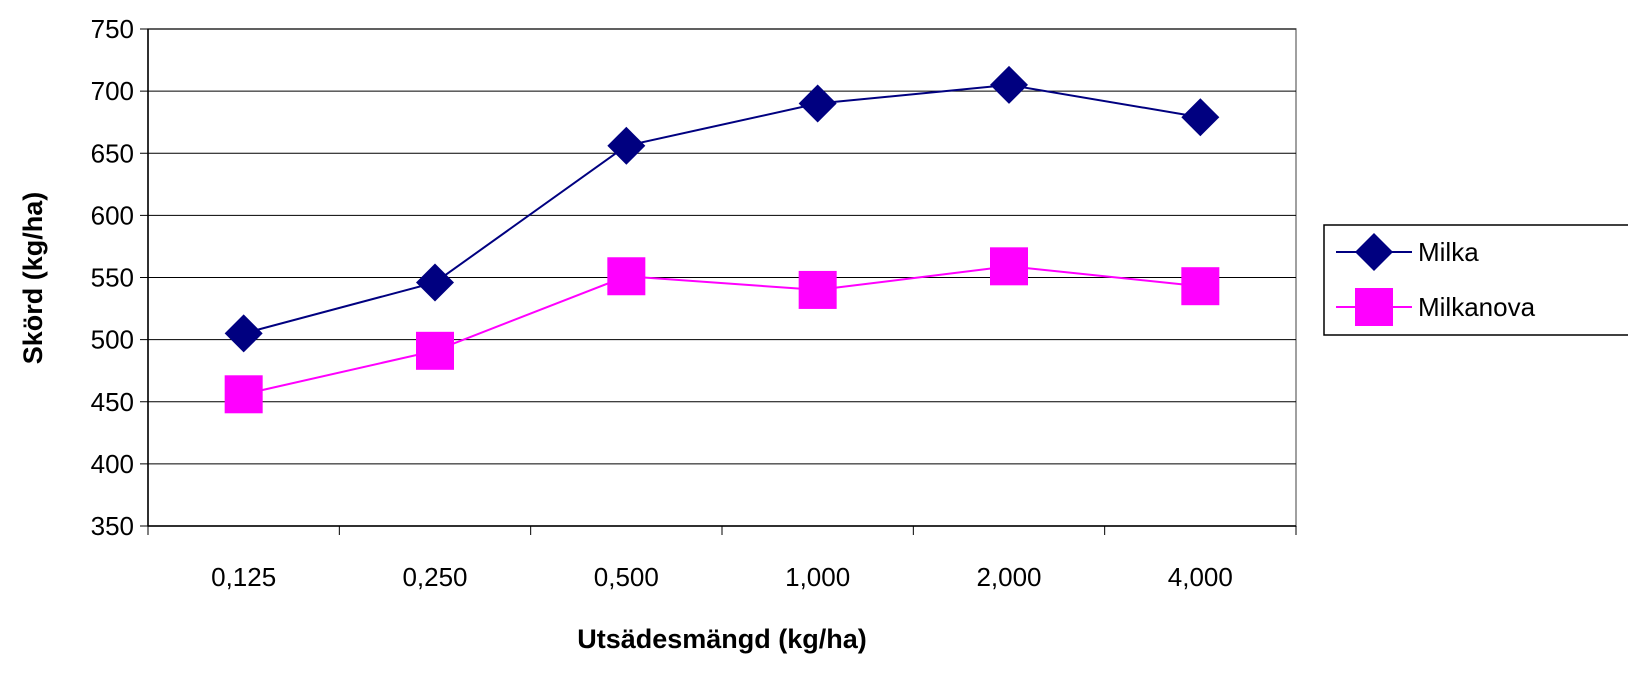 This screenshot has width=1628, height=682. I want to click on y-tick-label: 750, so click(112, 29).